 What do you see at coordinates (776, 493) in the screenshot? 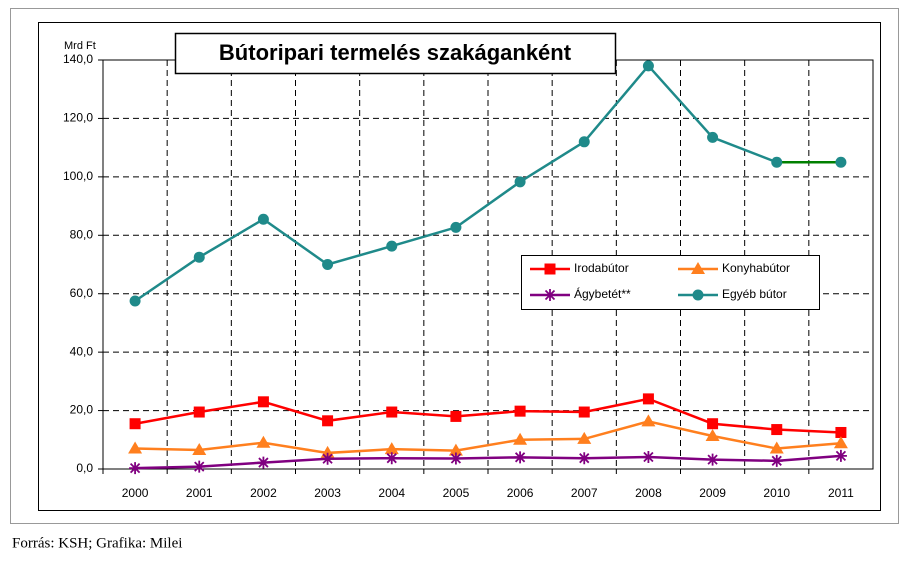
I see `x-tick-label: 2010` at bounding box center [776, 493].